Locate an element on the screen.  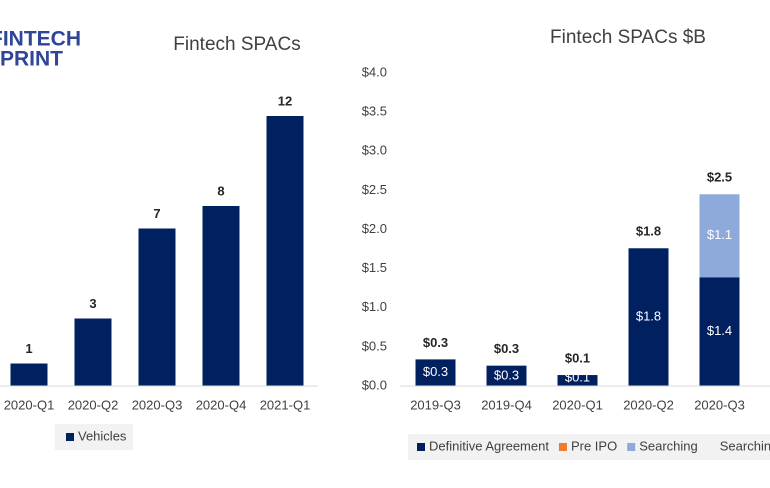
y-tick-label: $1.5 is located at coordinates (374, 267).